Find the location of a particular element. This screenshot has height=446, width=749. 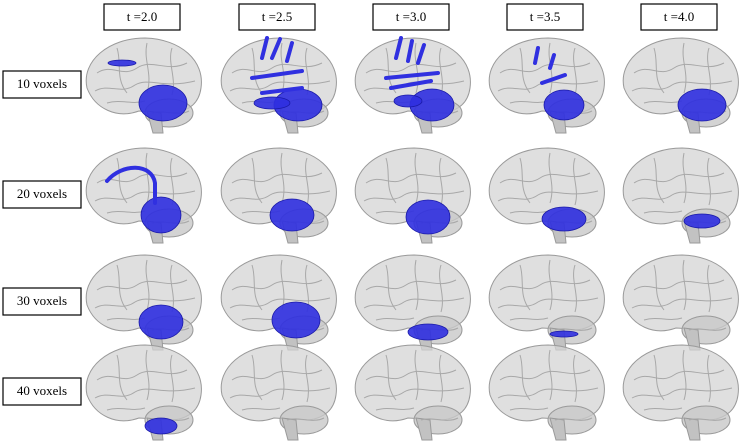

row-label: 20 voxels is located at coordinates (42, 193).